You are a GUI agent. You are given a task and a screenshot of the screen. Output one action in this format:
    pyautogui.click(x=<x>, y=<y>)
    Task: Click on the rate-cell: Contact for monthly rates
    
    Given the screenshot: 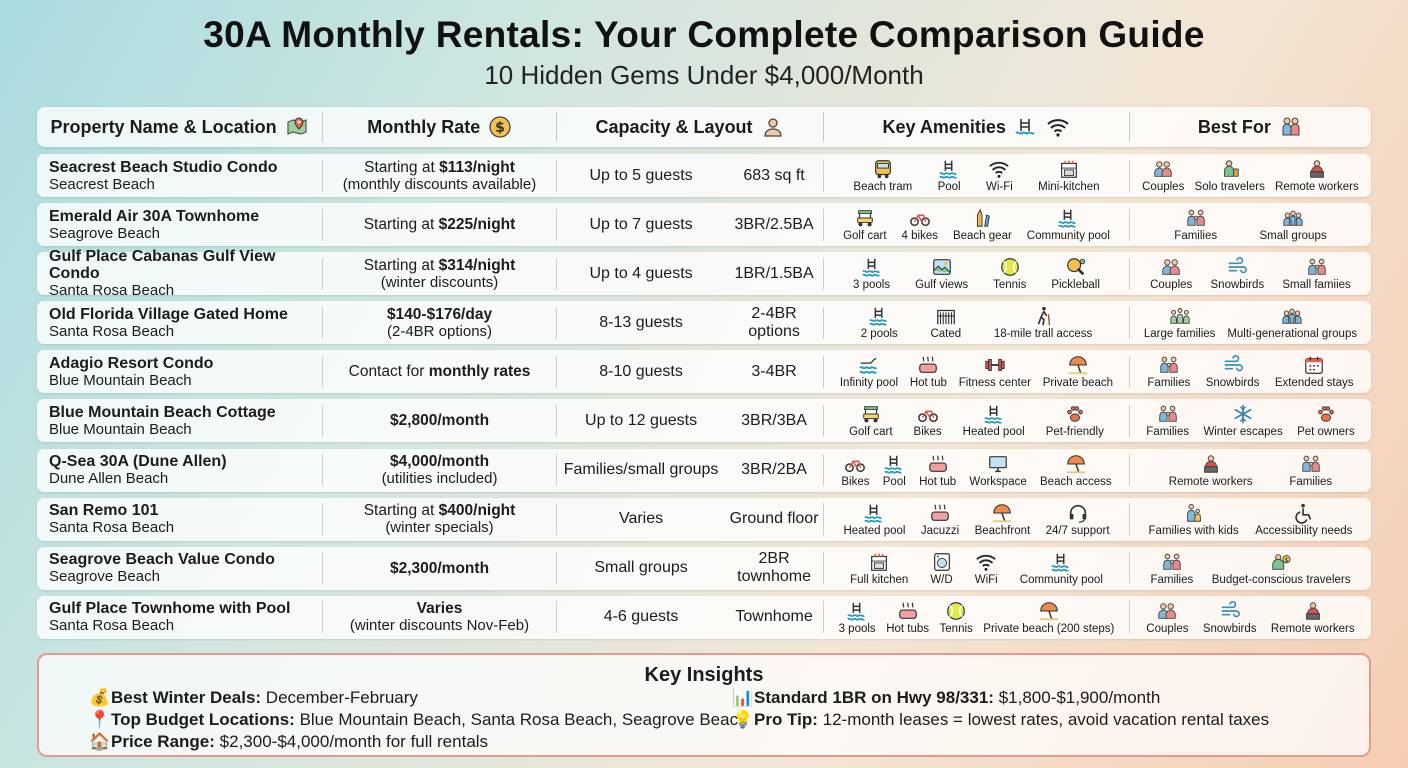 What is the action you would take?
    pyautogui.click(x=439, y=371)
    